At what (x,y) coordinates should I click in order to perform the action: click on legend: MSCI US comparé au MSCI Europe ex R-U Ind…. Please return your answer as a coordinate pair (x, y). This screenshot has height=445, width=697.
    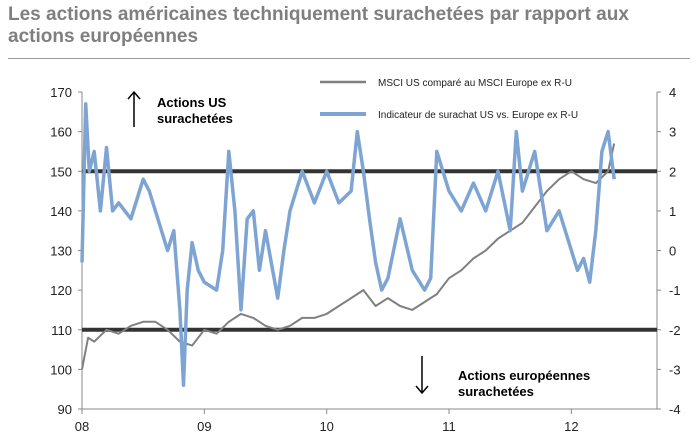
    Looking at the image, I should click on (449, 99).